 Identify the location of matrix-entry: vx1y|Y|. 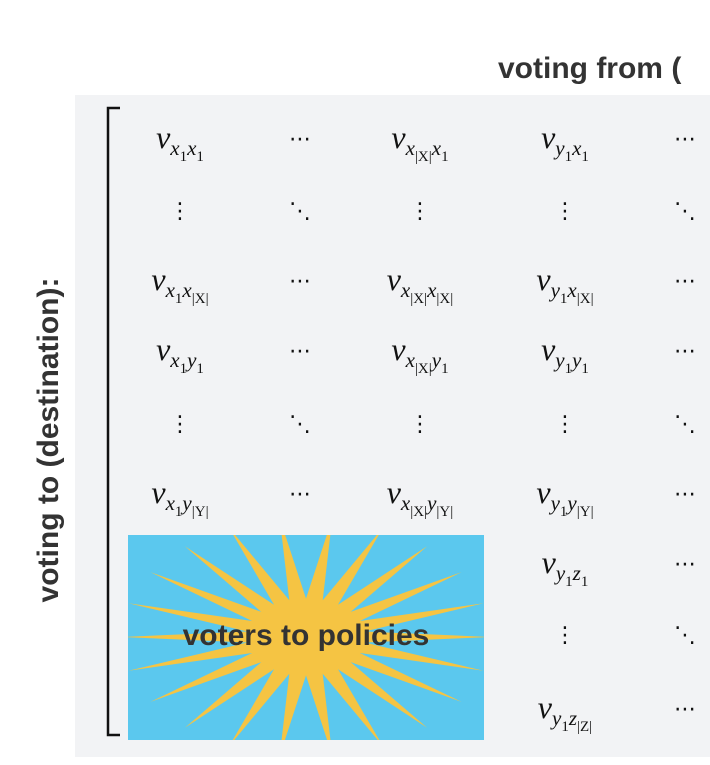
(179, 497).